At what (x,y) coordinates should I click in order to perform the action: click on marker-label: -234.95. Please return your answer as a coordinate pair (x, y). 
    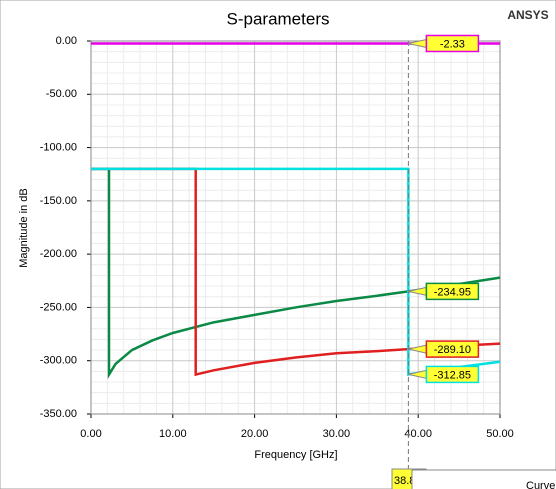
    Looking at the image, I should click on (452, 292).